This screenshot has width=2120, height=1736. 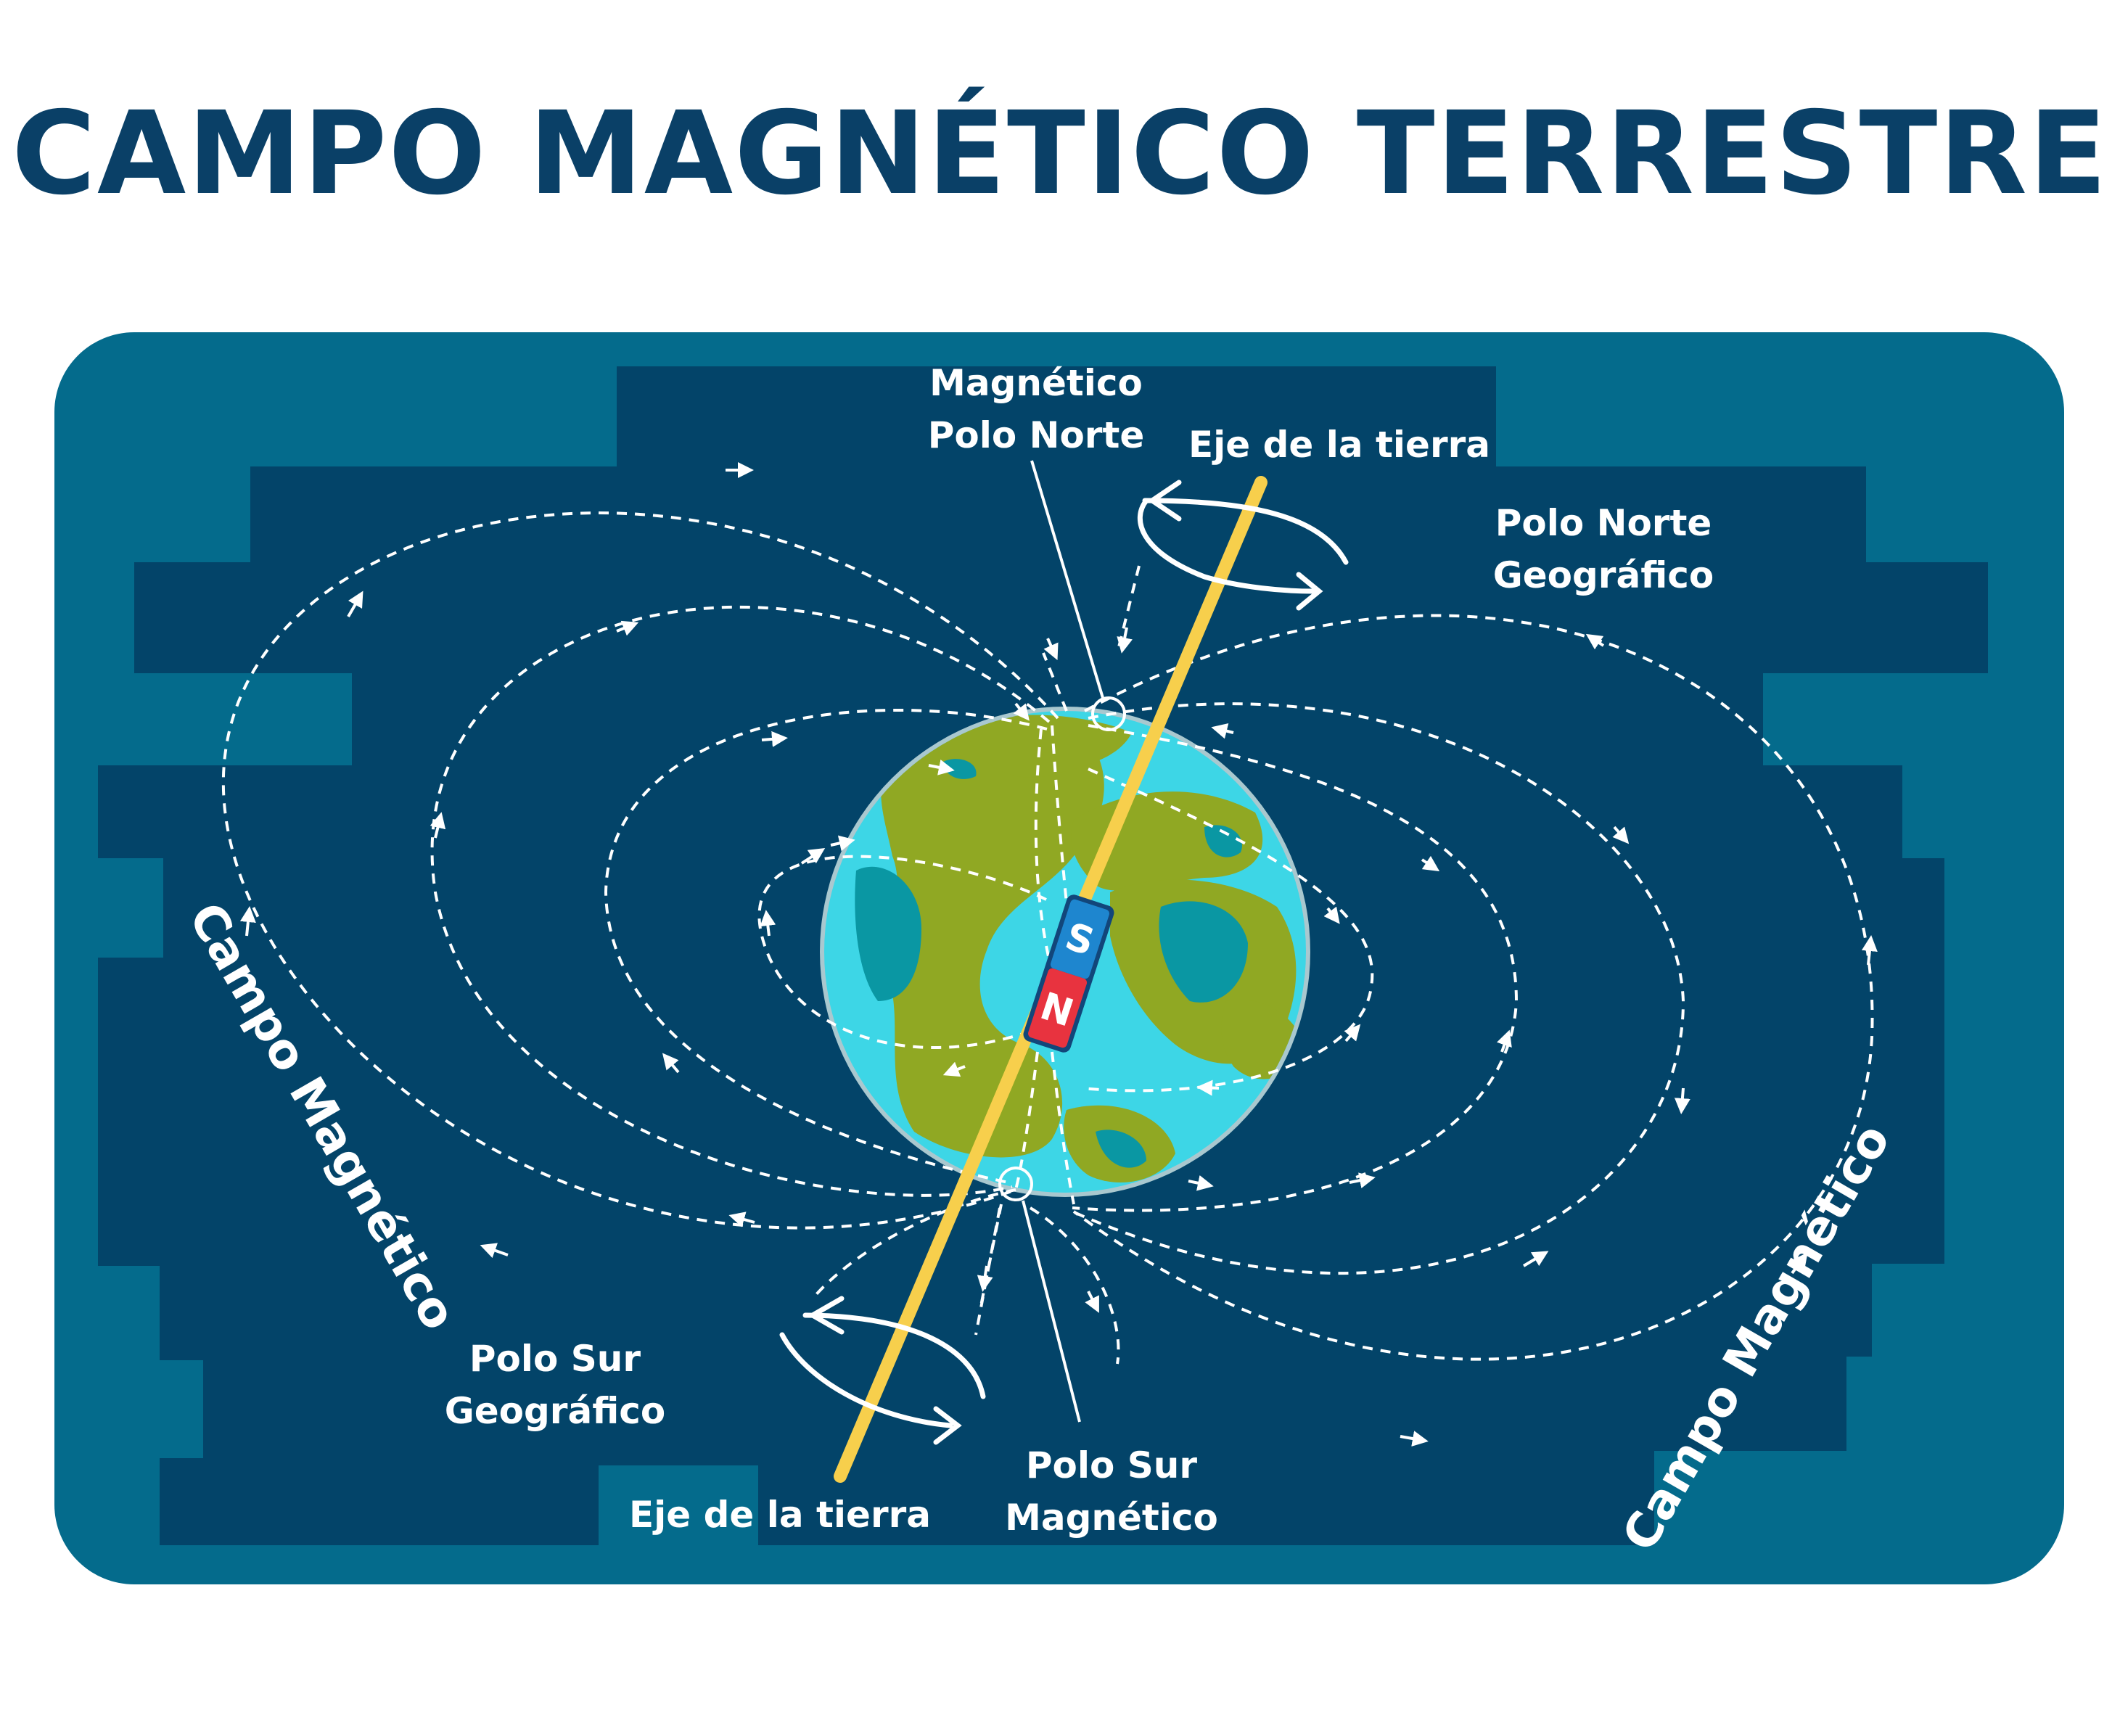 I want to click on lake-south, so click(x=1121, y=1149).